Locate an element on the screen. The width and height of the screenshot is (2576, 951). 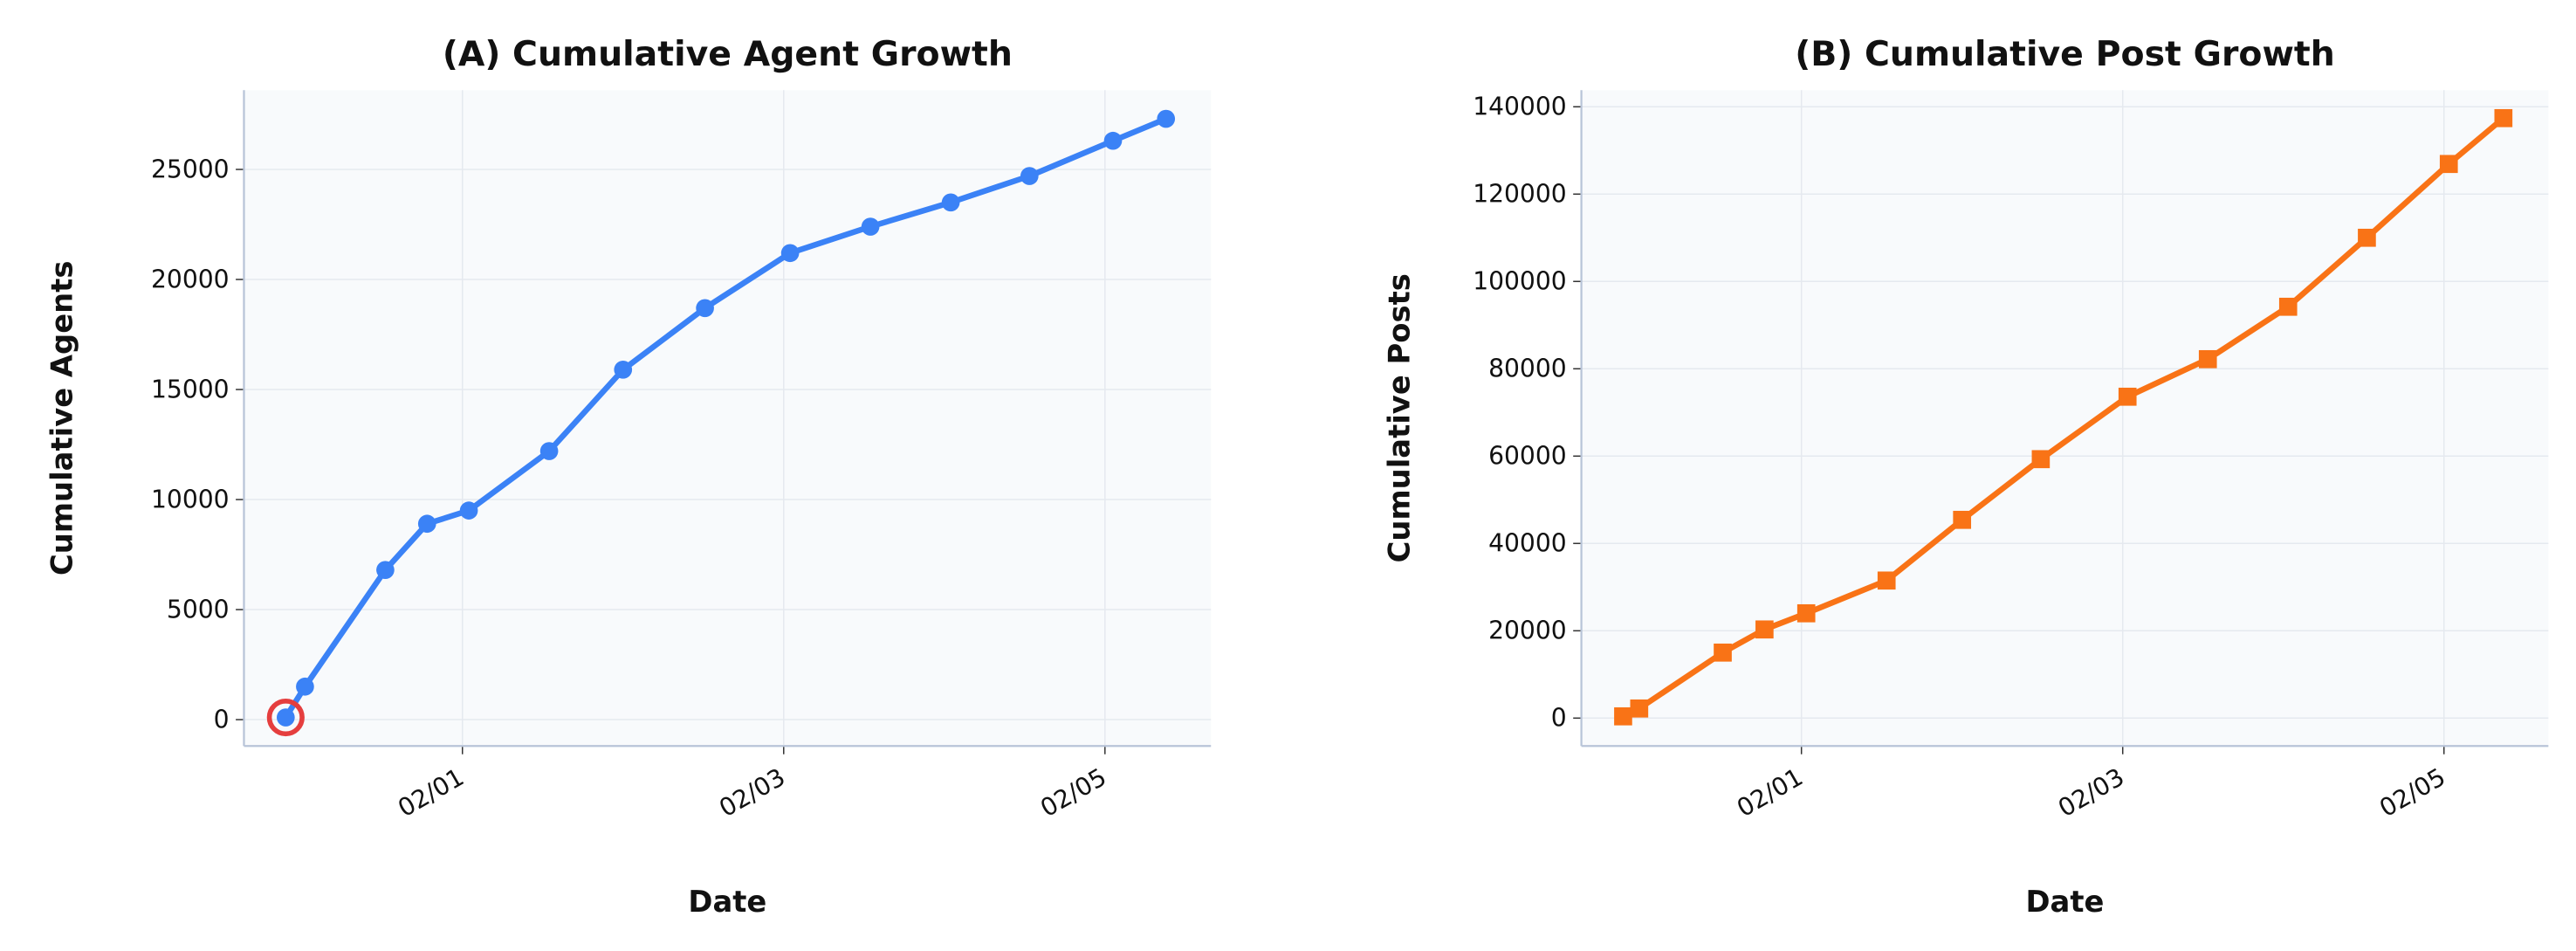
y-tick-label: 120000 is located at coordinates (1520, 195).